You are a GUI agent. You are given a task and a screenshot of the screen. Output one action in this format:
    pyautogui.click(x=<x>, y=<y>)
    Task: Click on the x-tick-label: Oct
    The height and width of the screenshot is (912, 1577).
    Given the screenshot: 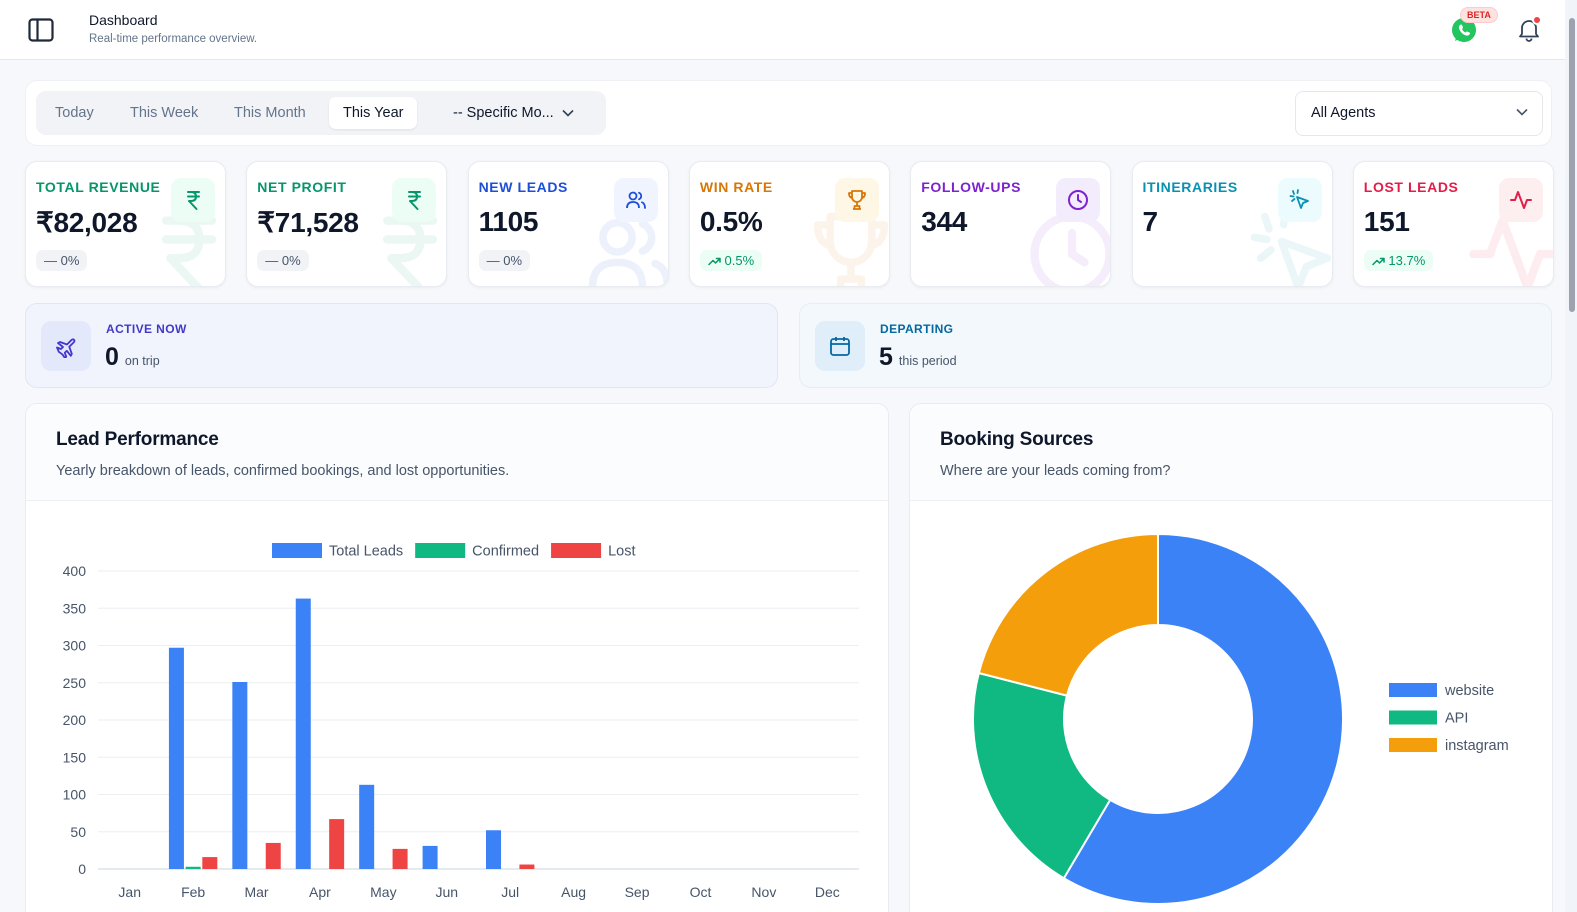 What is the action you would take?
    pyautogui.click(x=701, y=892)
    